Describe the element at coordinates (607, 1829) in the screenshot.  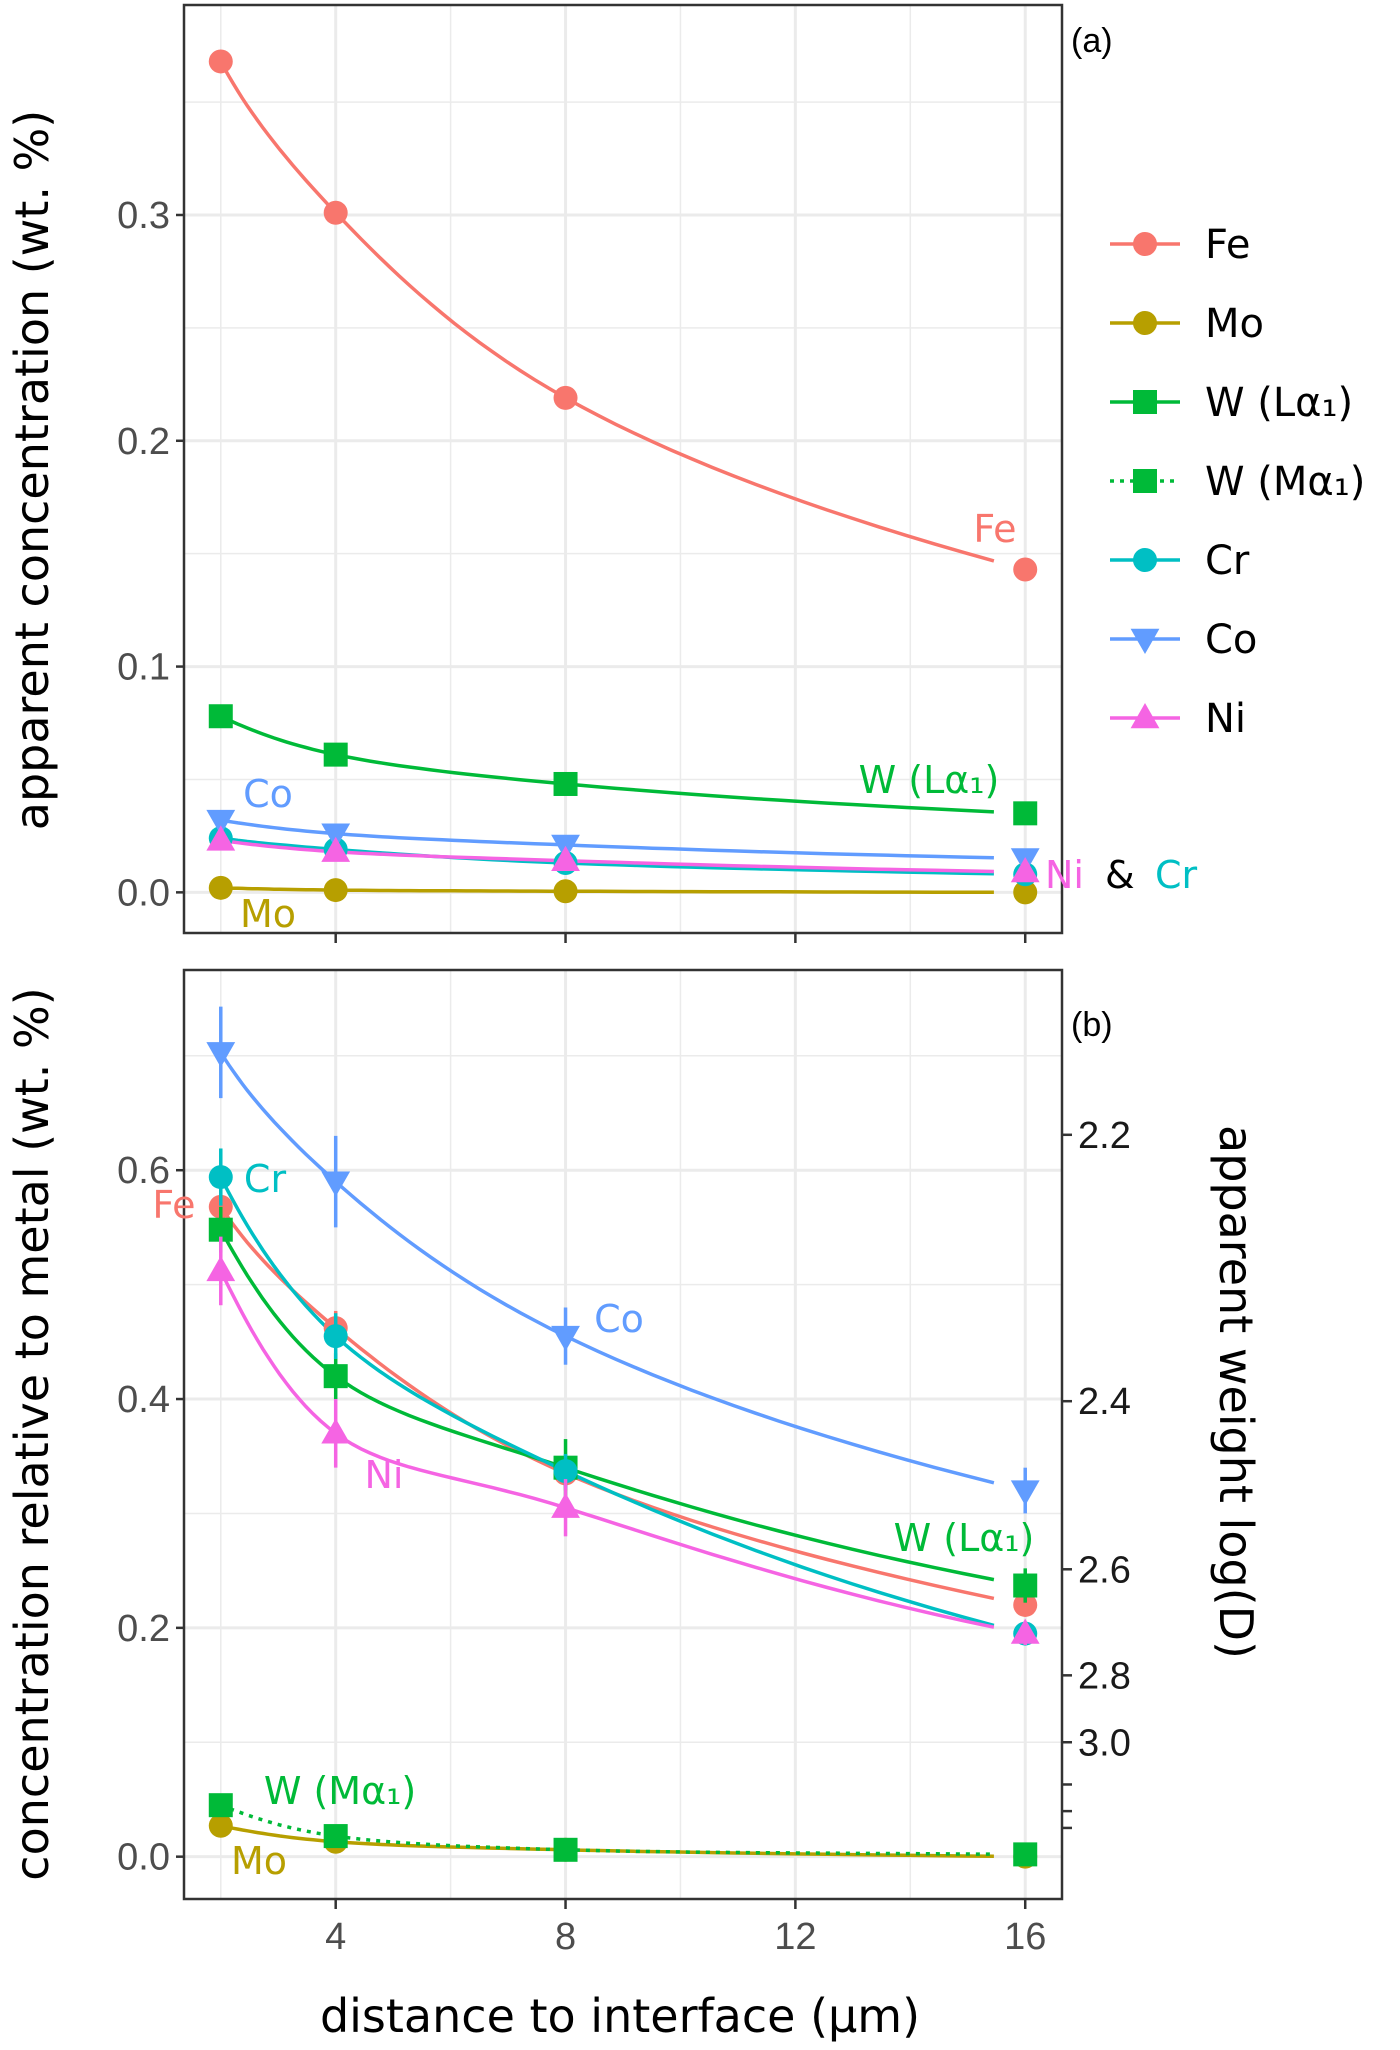
I see `series-line-w-m` at that location.